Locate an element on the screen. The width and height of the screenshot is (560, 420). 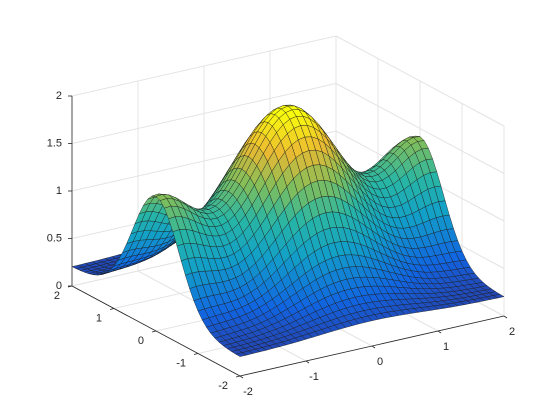
y-tick-label: 2 is located at coordinates (57, 296).